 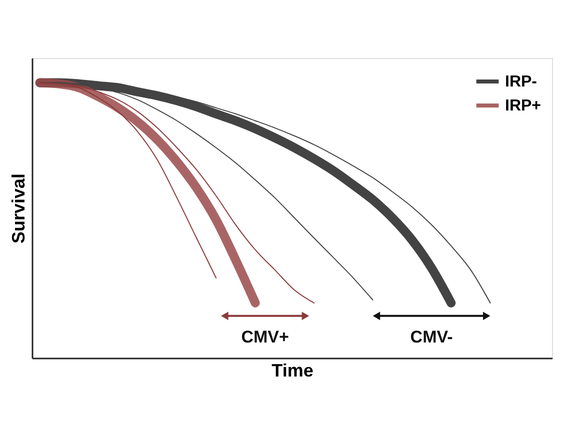 What do you see at coordinates (293, 370) in the screenshot?
I see `x-axis-title: Time` at bounding box center [293, 370].